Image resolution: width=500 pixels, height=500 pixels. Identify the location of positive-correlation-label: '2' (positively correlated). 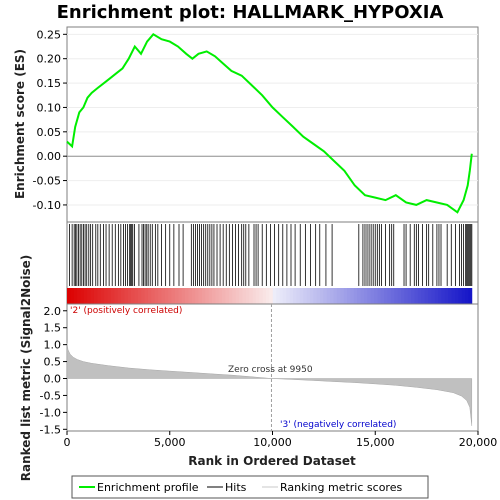
(126, 311).